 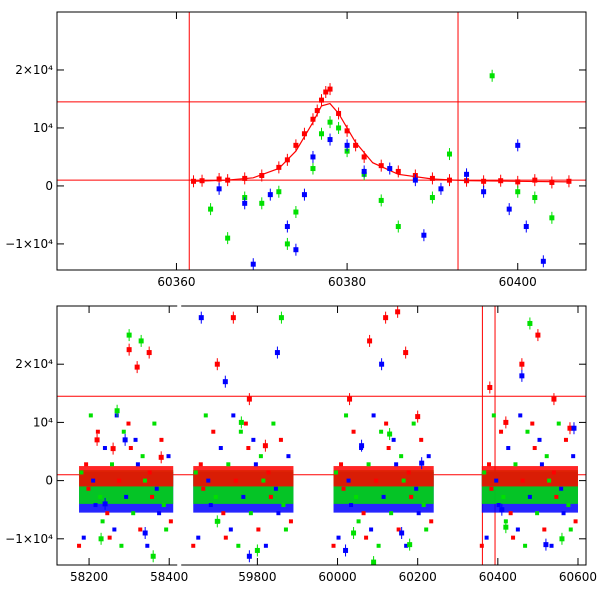 What do you see at coordinates (578, 577) in the screenshot?
I see `x-tick-label: 60600` at bounding box center [578, 577].